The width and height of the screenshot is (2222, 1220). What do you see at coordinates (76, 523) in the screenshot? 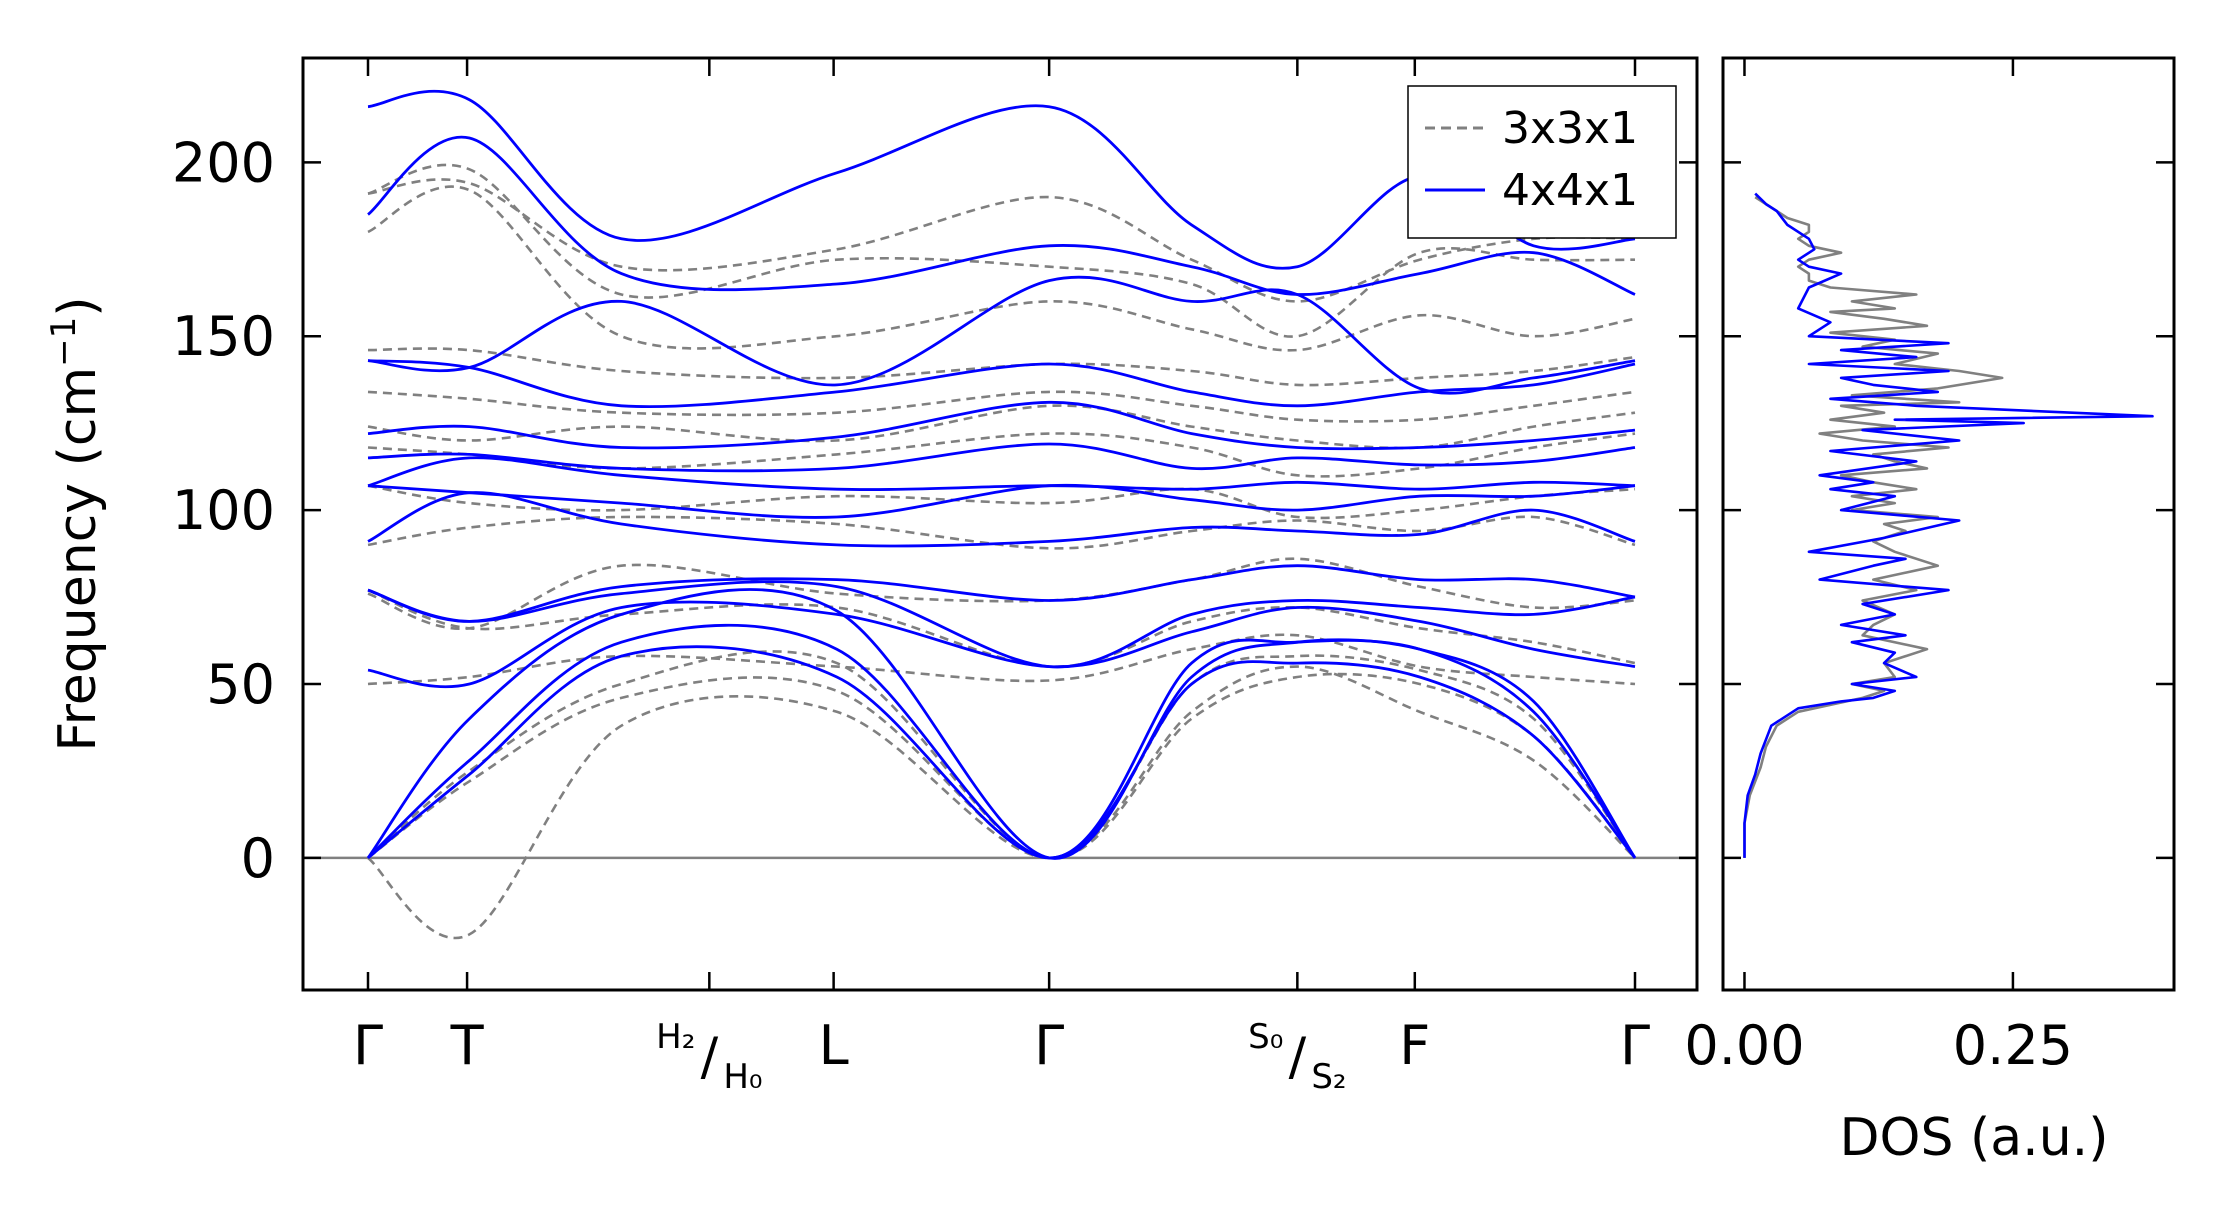
I see `y-axis-title: Frequency (cm−1)` at bounding box center [76, 523].